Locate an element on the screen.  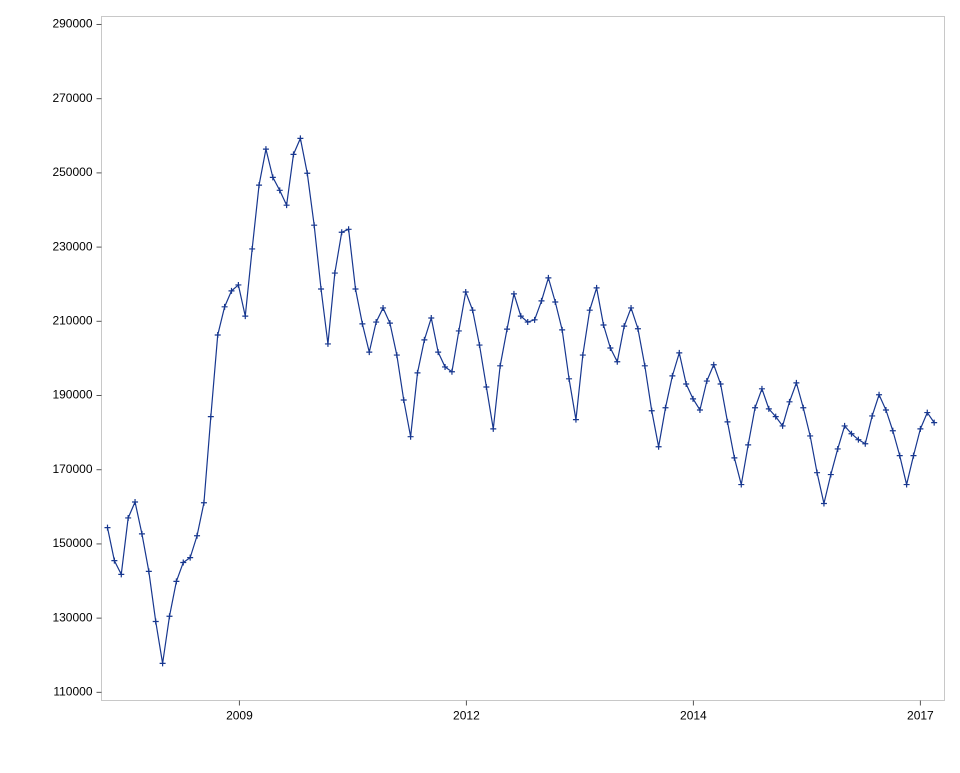
y-tick-label: 170000 is located at coordinates (72, 469).